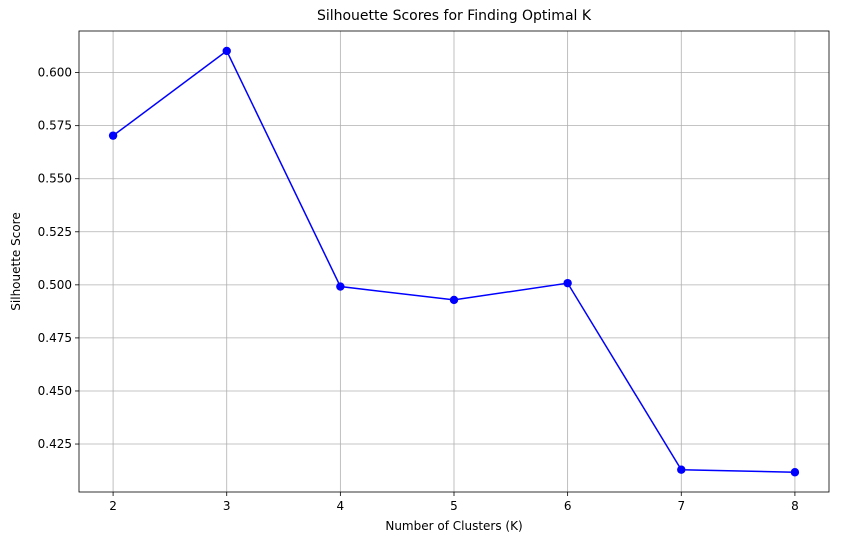 The width and height of the screenshot is (864, 545). Describe the element at coordinates (55, 179) in the screenshot. I see `y-tick-label: 0.550` at that location.